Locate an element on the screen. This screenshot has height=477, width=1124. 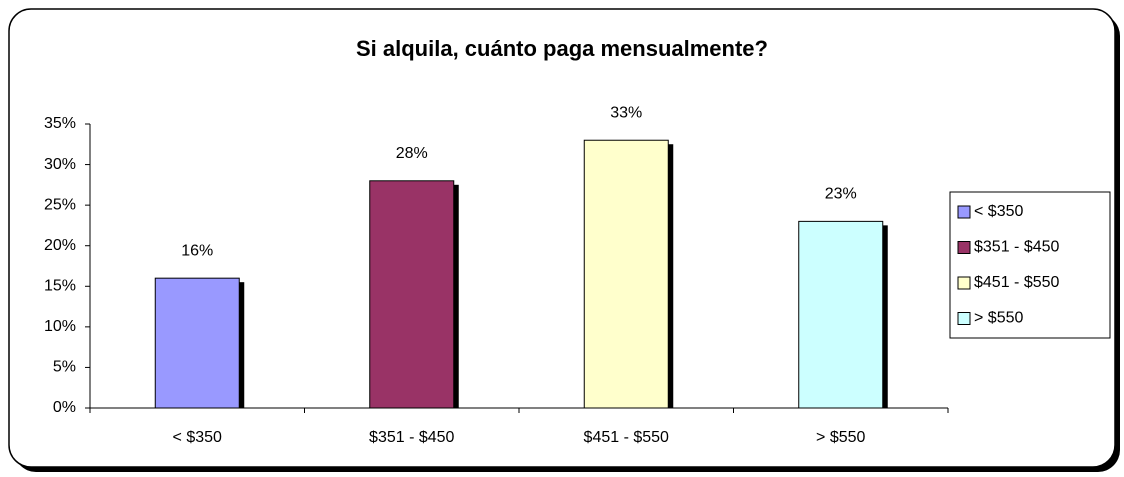
y-tick-label: 30% is located at coordinates (60, 164).